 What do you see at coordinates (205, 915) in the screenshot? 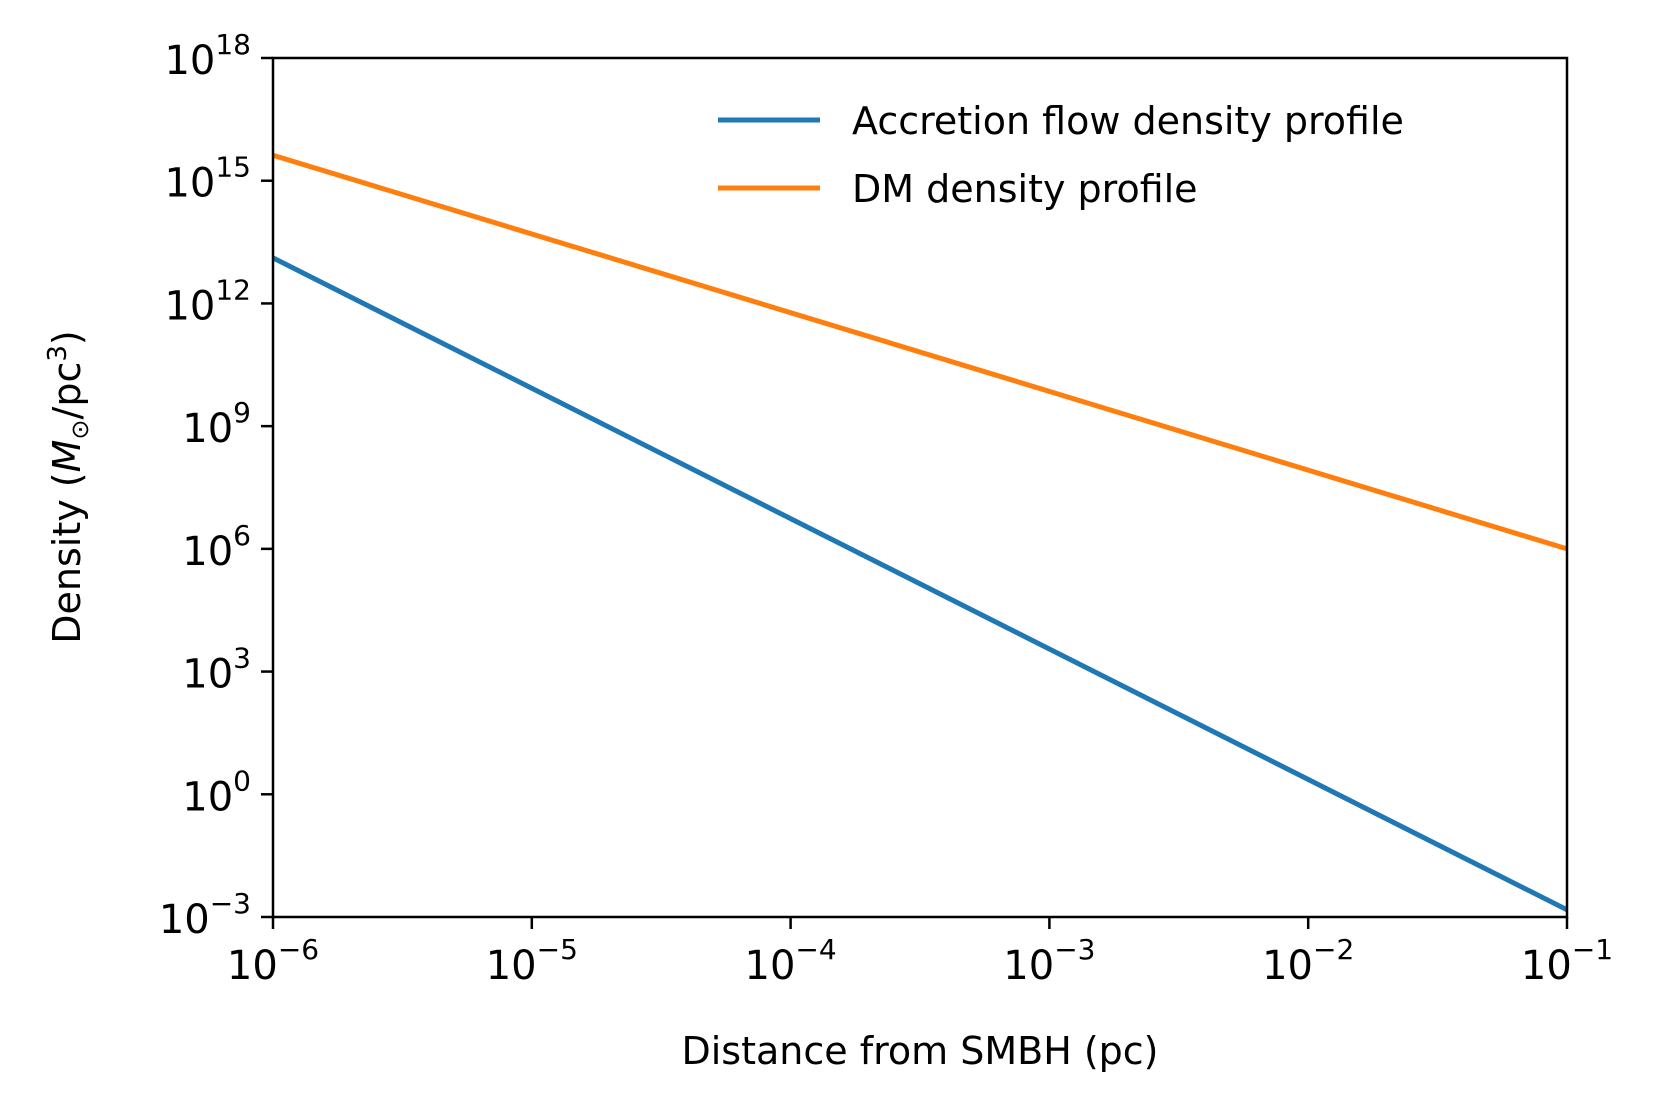
I see `y-tick-label: 10⁻³` at bounding box center [205, 915].